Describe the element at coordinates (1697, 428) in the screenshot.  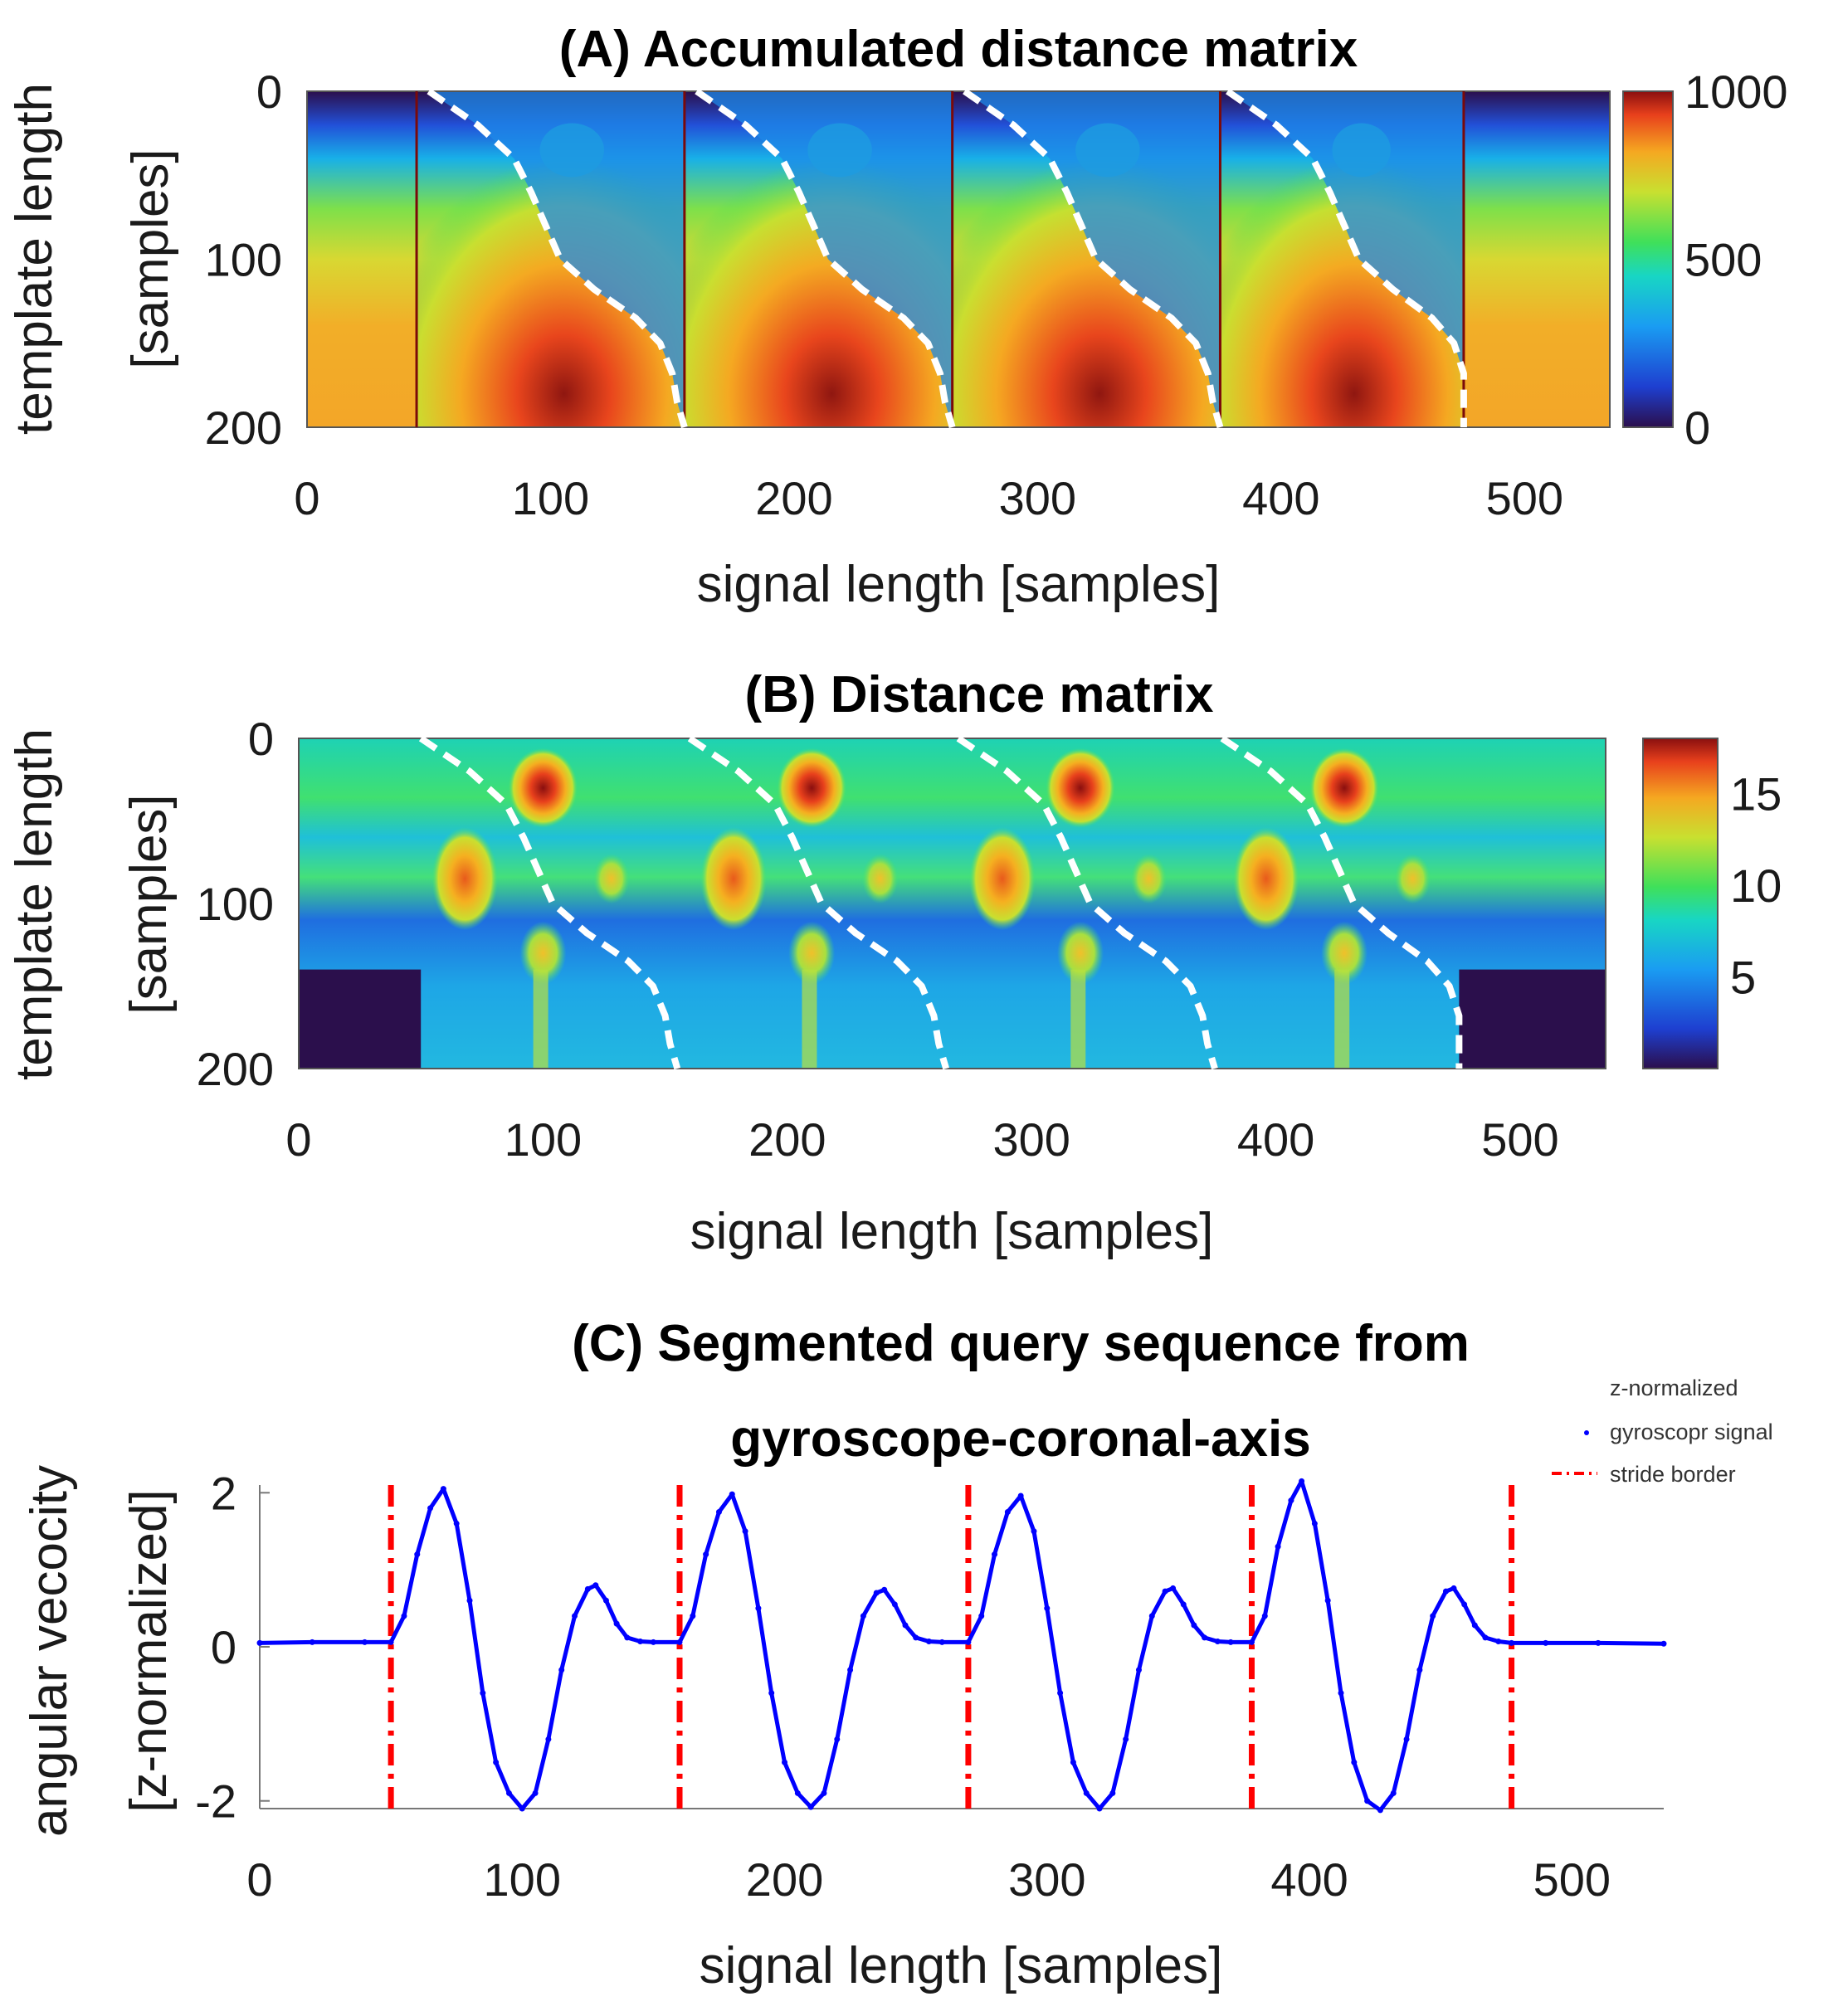
I see `panel-a-colorbar-tick-0: 0` at that location.